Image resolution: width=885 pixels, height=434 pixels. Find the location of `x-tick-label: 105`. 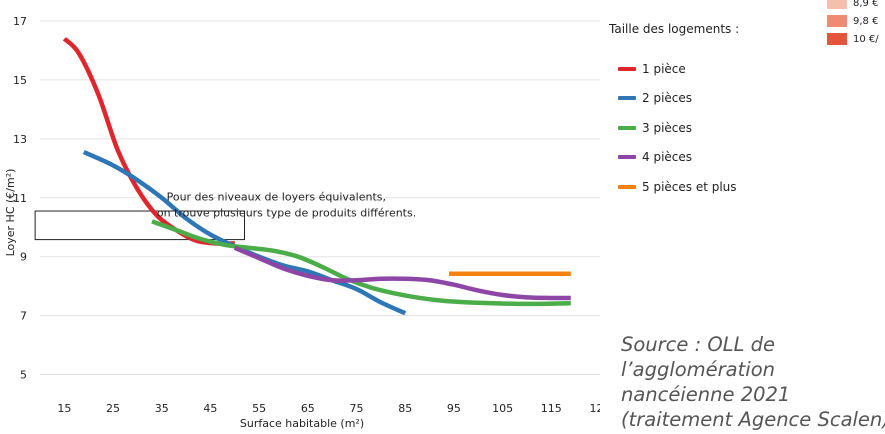

x-tick-label: 105 is located at coordinates (502, 408).